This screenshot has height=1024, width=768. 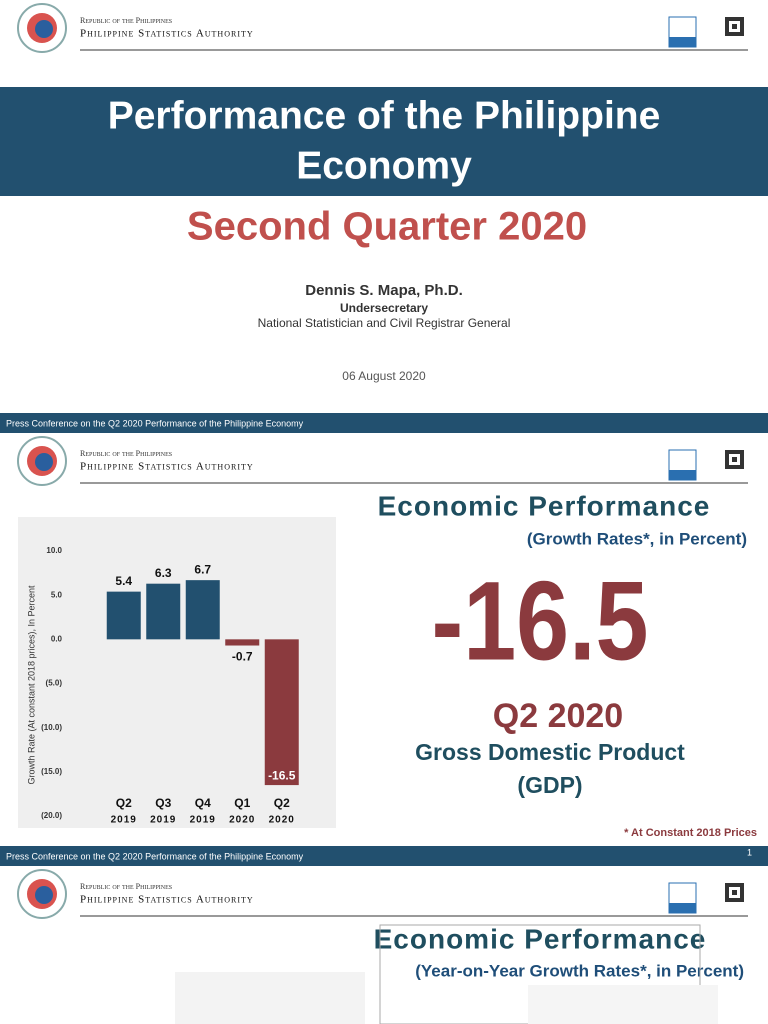 I want to click on y-tick-label: (15.0), so click(x=51, y=771).